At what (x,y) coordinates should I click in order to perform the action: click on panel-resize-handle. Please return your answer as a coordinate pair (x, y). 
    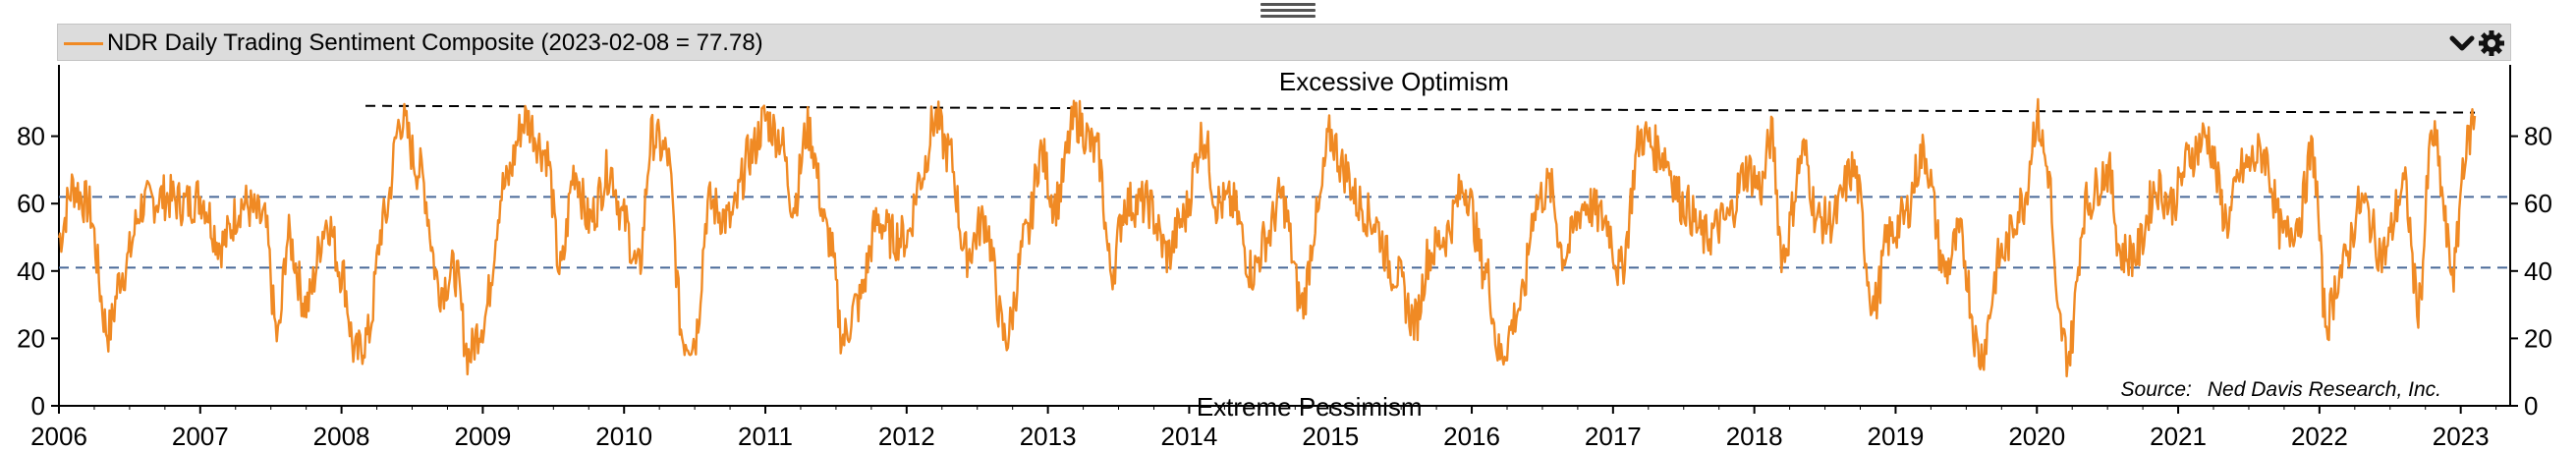
    Looking at the image, I should click on (1288, 10).